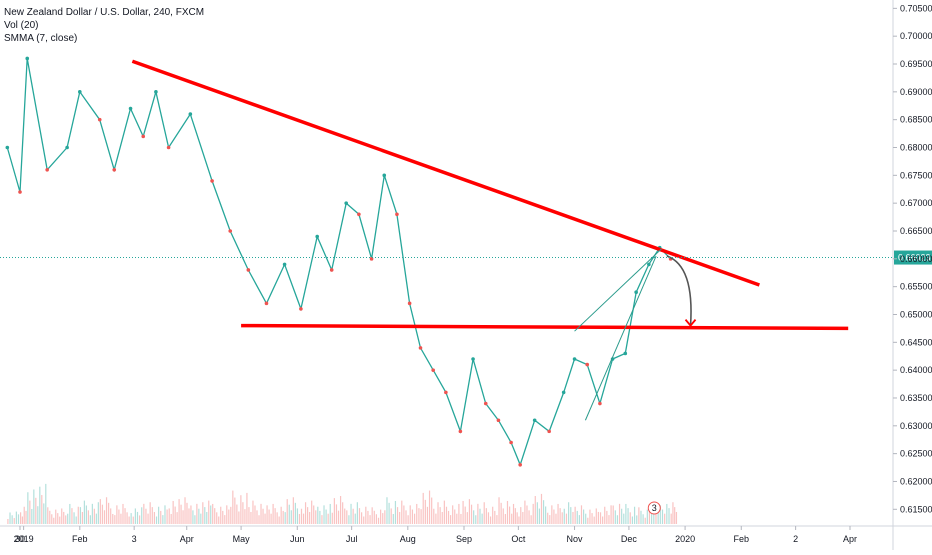 Image resolution: width=932 pixels, height=555 pixels. Describe the element at coordinates (620, 338) in the screenshot. I see `trendline-thin` at that location.